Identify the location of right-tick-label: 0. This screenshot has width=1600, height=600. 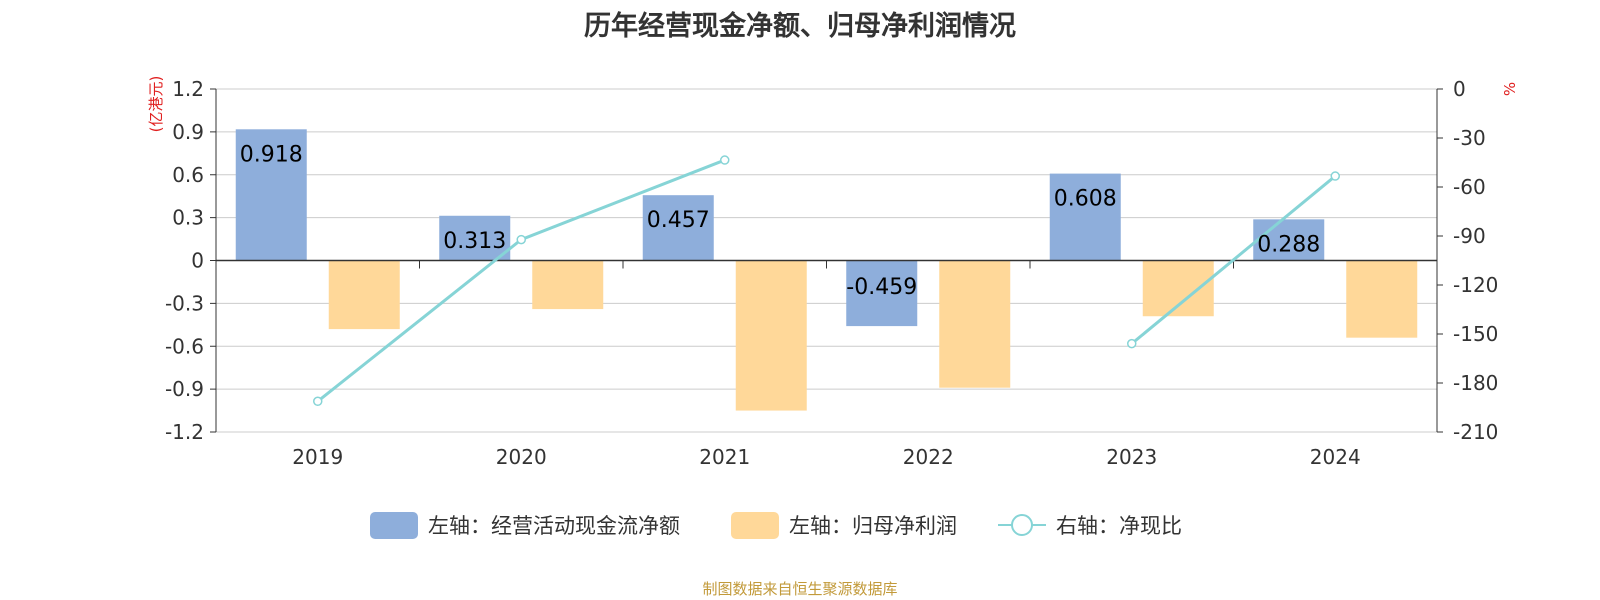
(1459, 89).